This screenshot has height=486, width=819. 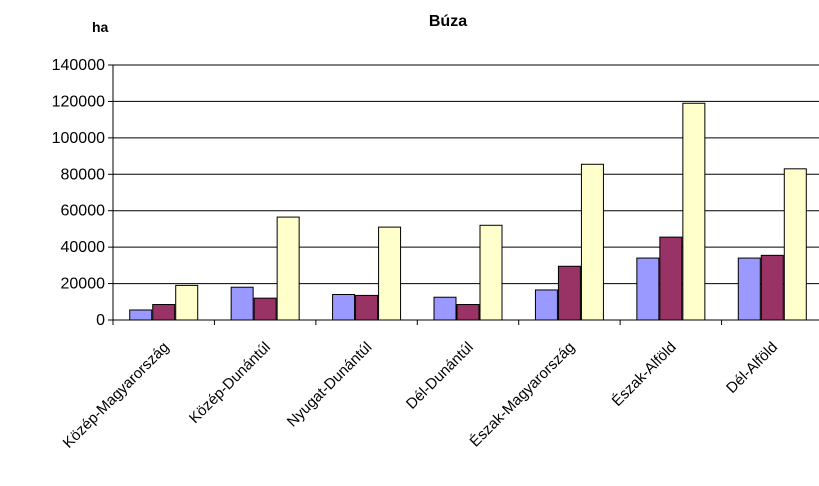 What do you see at coordinates (83, 284) in the screenshot?
I see `y-tick-label: 20000` at bounding box center [83, 284].